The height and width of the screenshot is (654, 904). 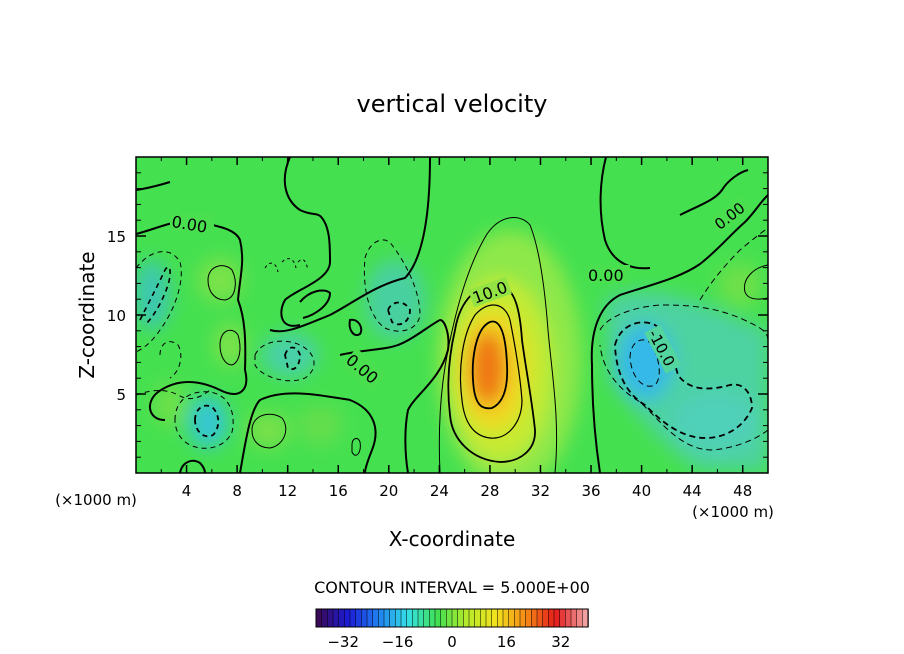 I want to click on negative-pocket-c-inner, so click(x=399, y=313).